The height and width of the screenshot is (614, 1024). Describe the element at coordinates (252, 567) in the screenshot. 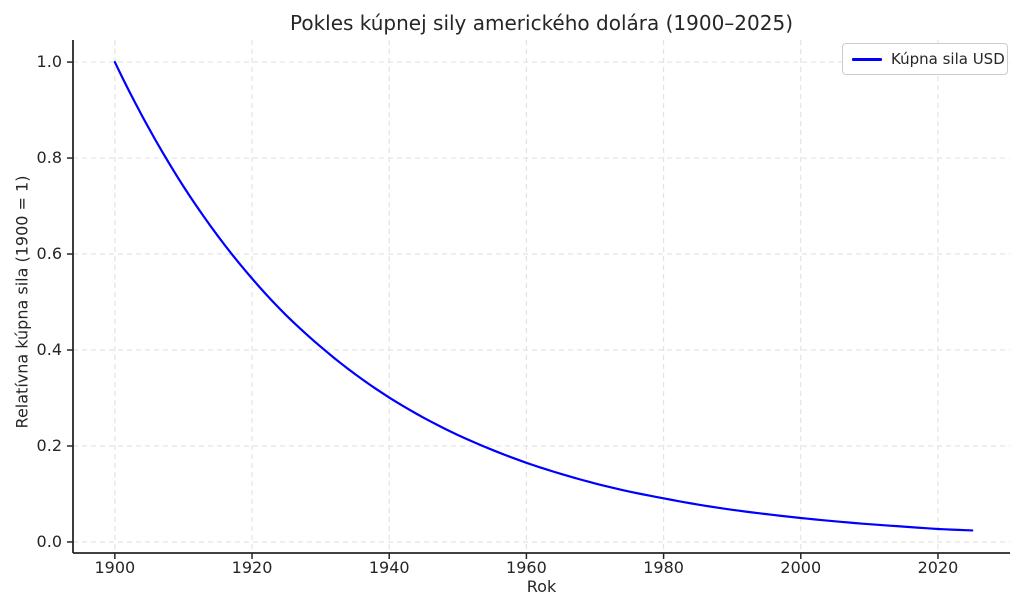

I see `x-tick-label: 1920` at that location.